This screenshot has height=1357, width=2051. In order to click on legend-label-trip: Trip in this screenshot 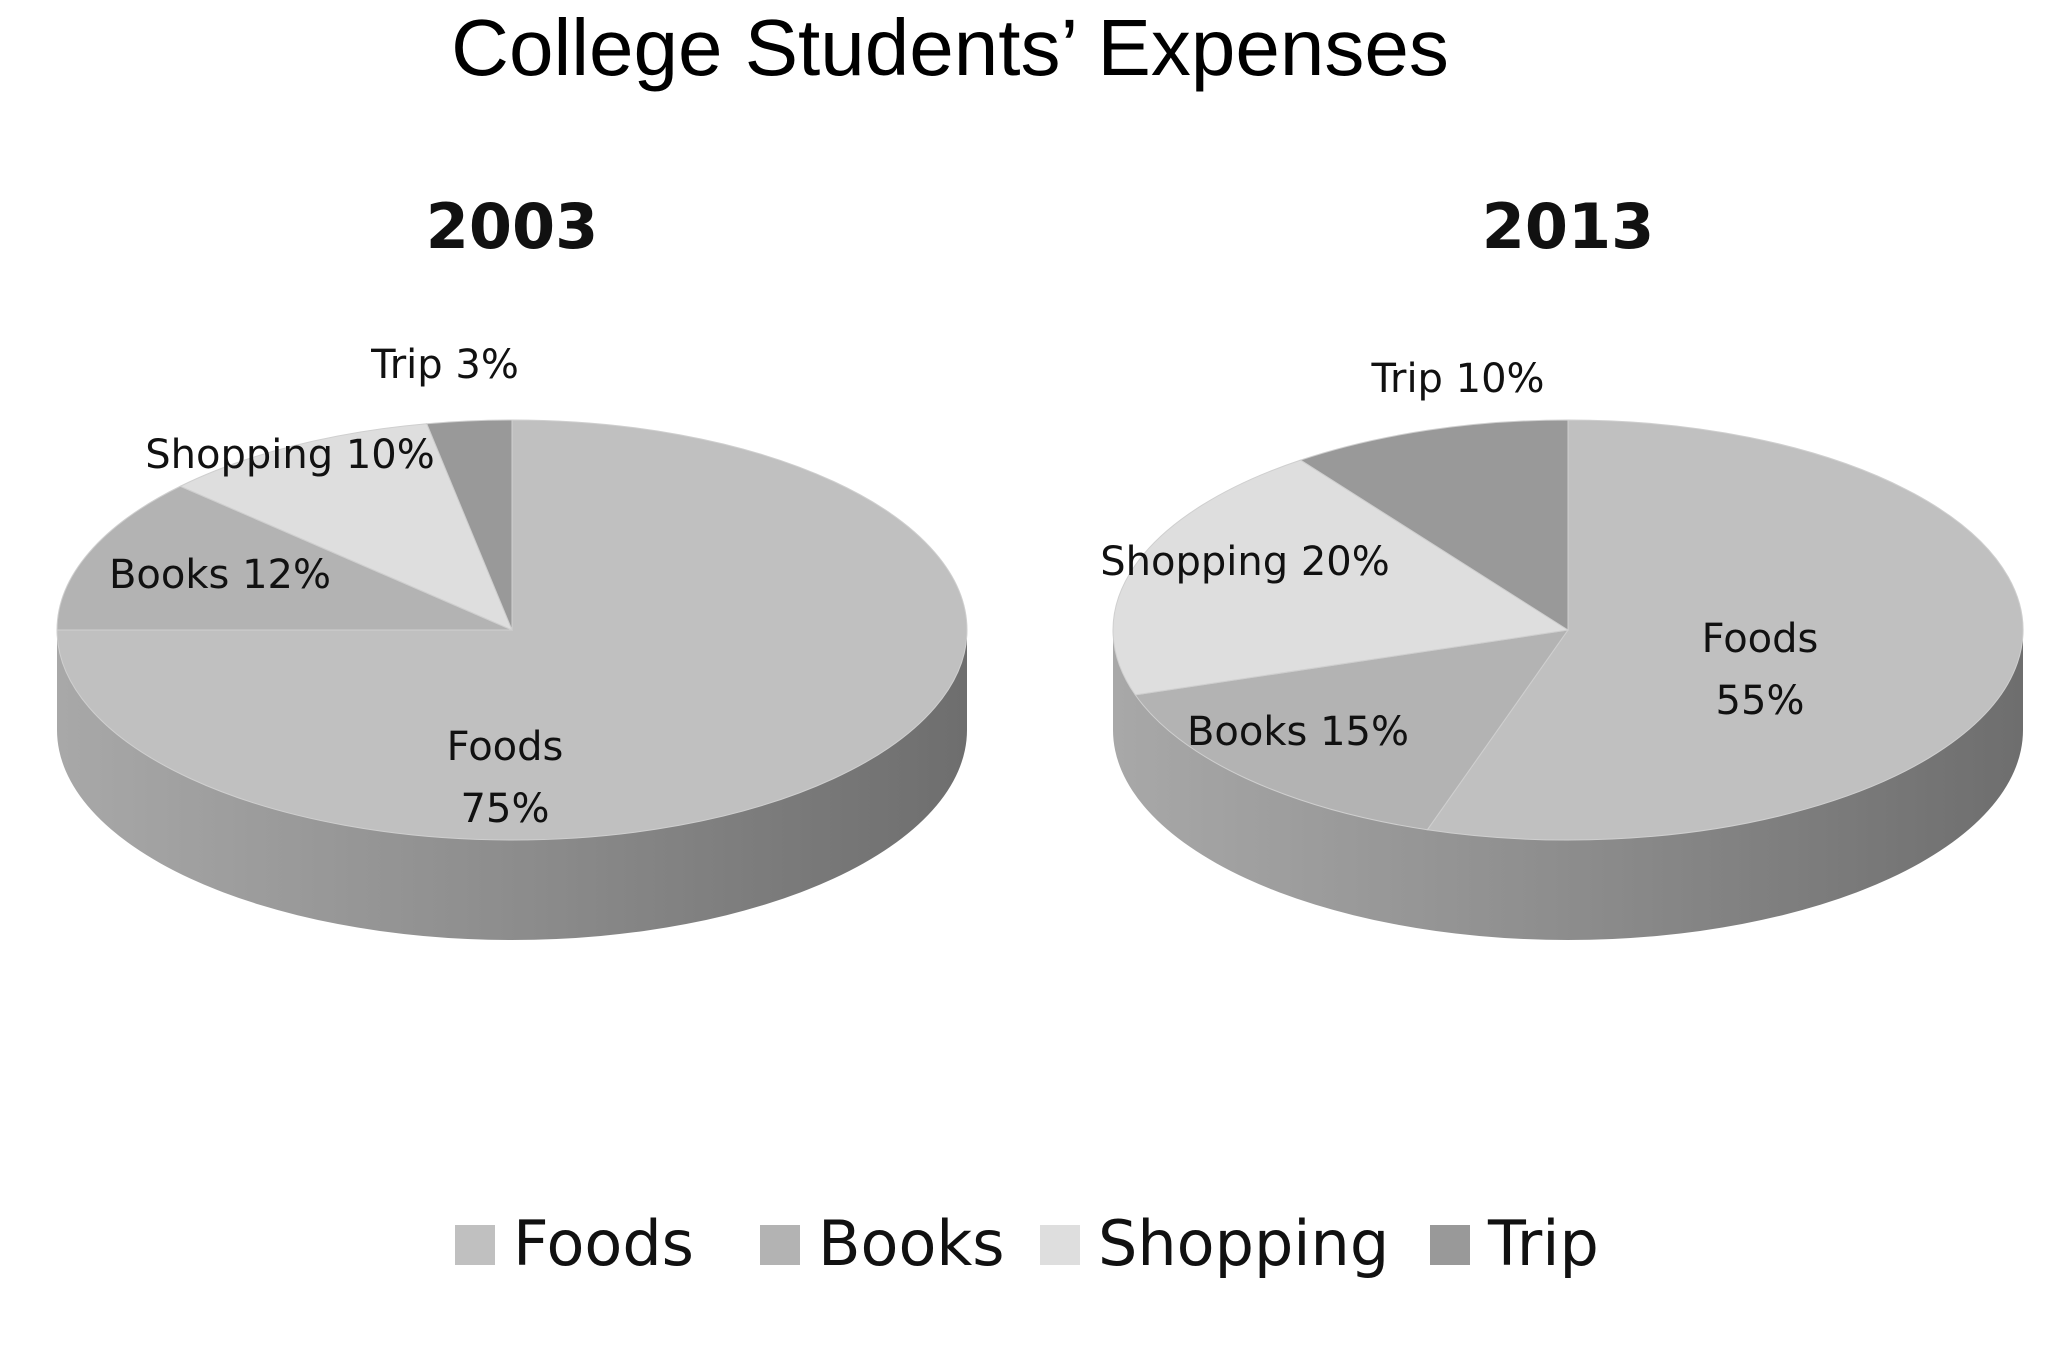, I will do `click(1543, 1243)`.